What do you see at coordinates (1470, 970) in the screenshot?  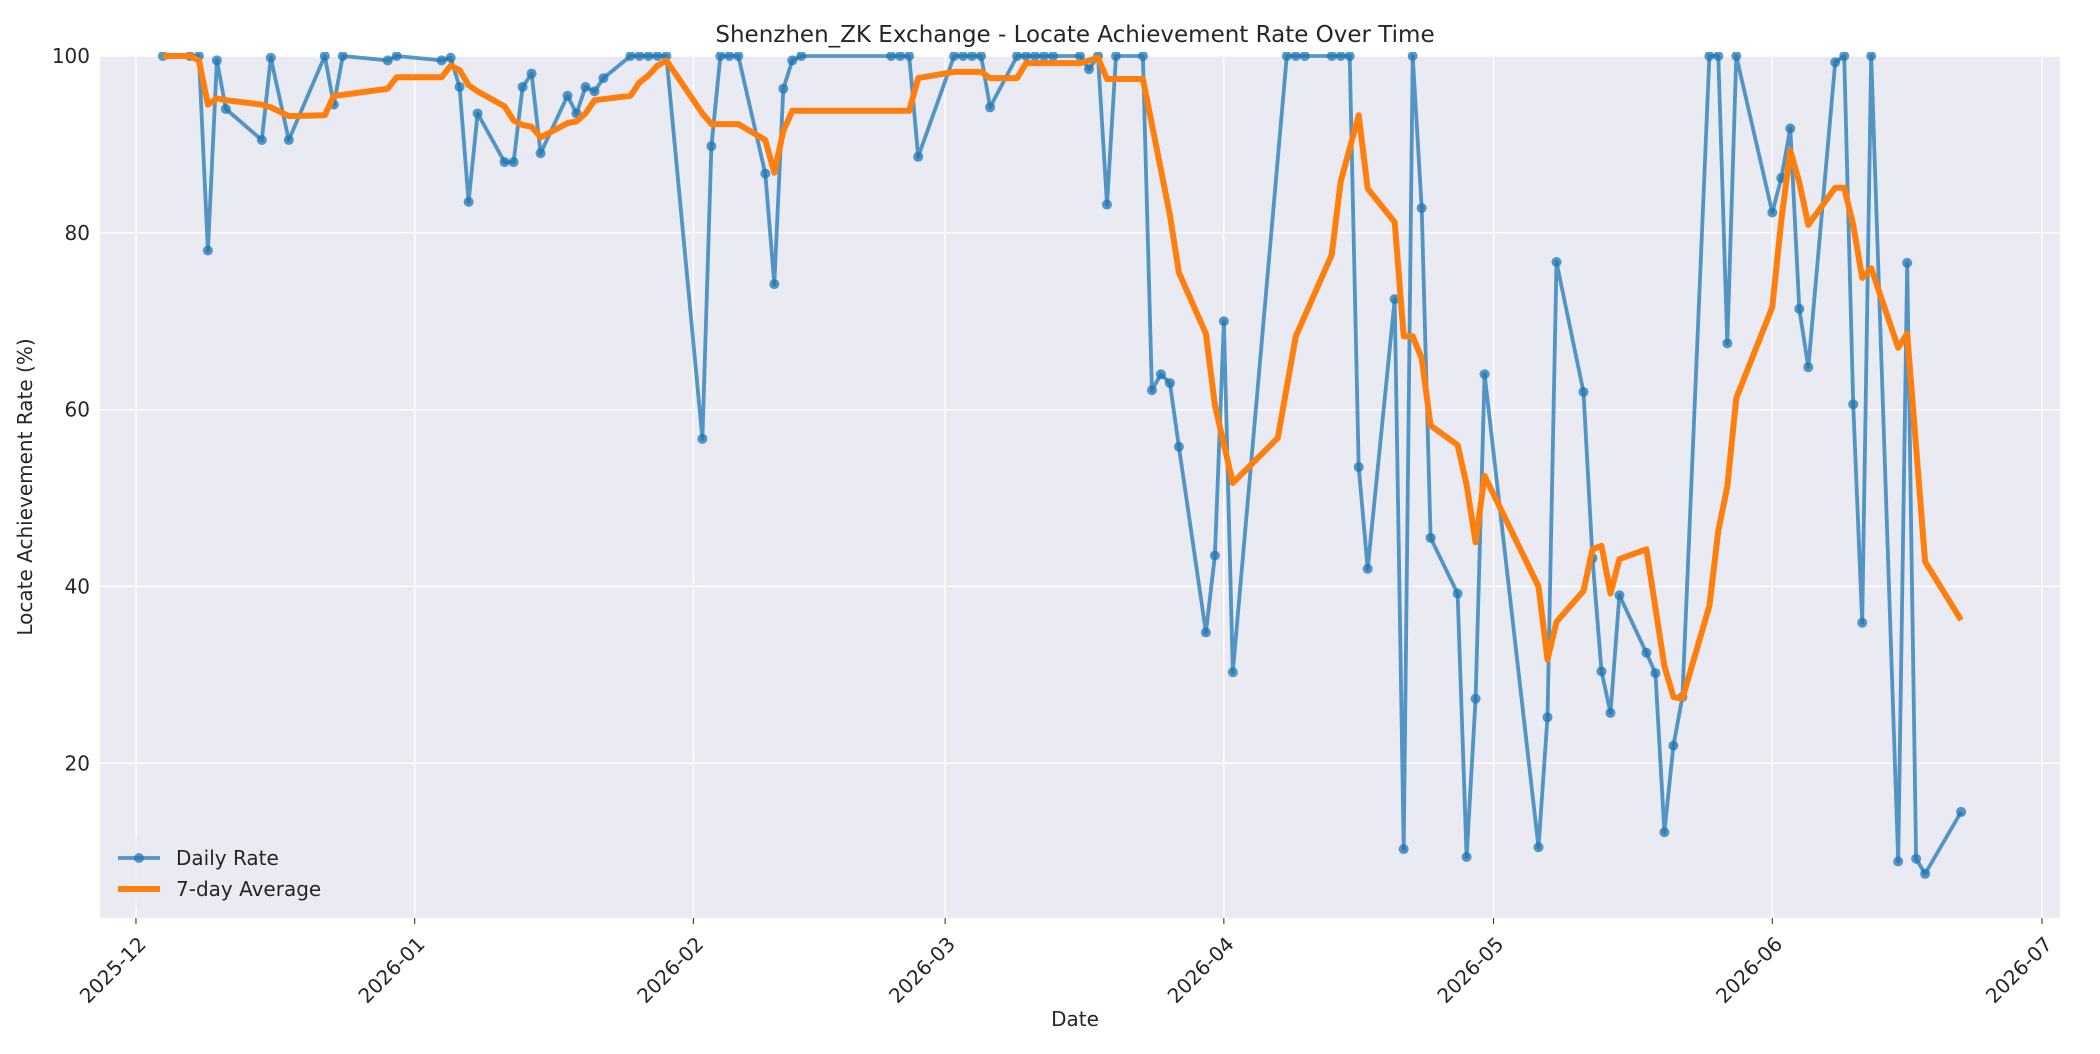 I see `x-tick-label: 2026-05` at bounding box center [1470, 970].